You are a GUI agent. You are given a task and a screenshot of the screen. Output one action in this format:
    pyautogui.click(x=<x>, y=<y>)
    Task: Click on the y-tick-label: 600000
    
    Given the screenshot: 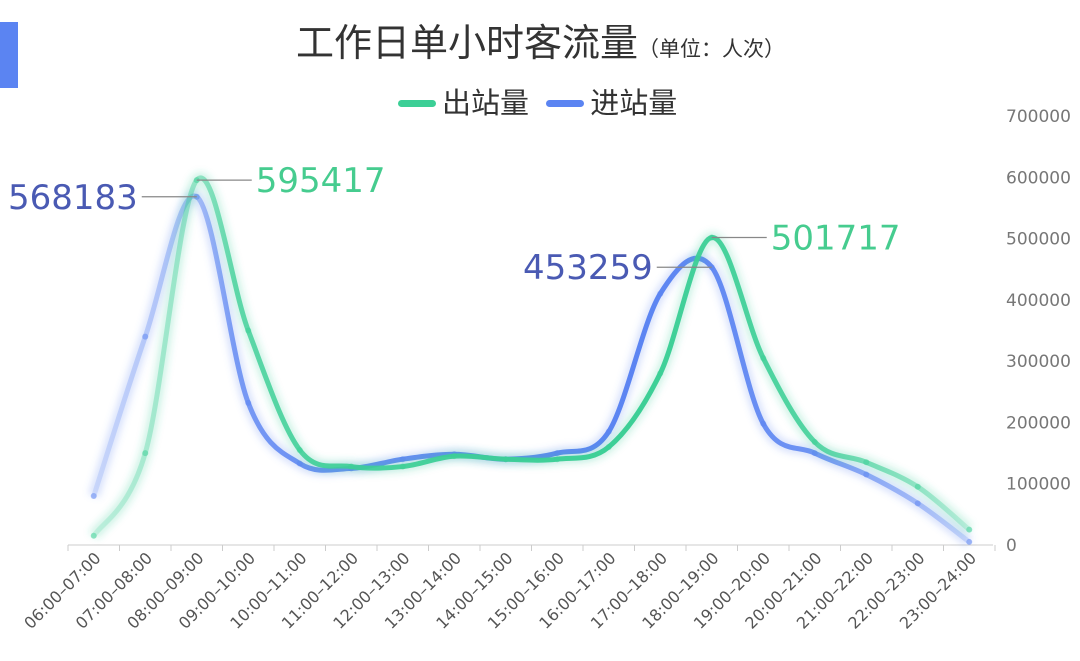 What is the action you would take?
    pyautogui.click(x=1038, y=178)
    